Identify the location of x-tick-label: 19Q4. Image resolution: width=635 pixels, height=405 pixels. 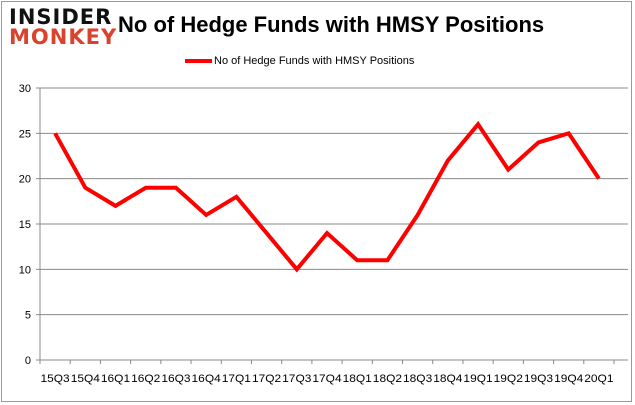
(568, 379).